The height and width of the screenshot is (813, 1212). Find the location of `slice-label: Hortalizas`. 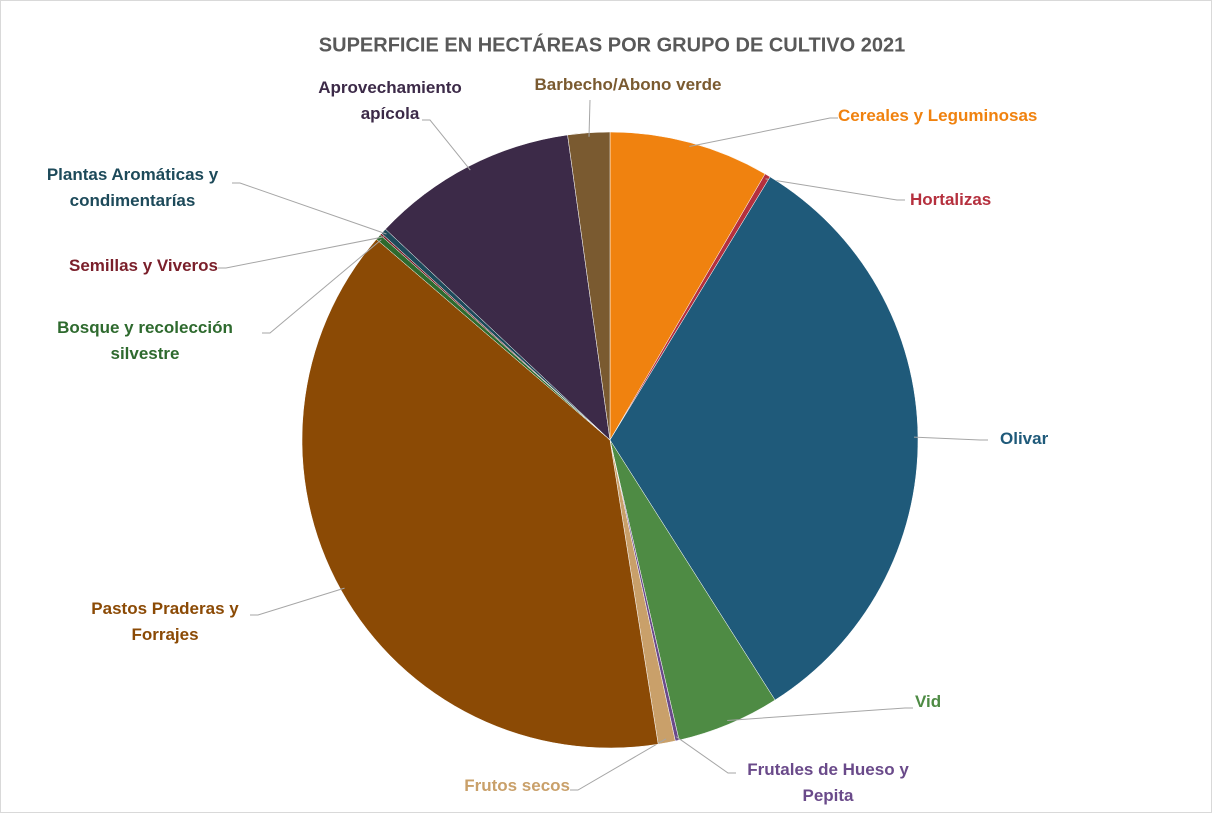

slice-label: Hortalizas is located at coordinates (951, 199).